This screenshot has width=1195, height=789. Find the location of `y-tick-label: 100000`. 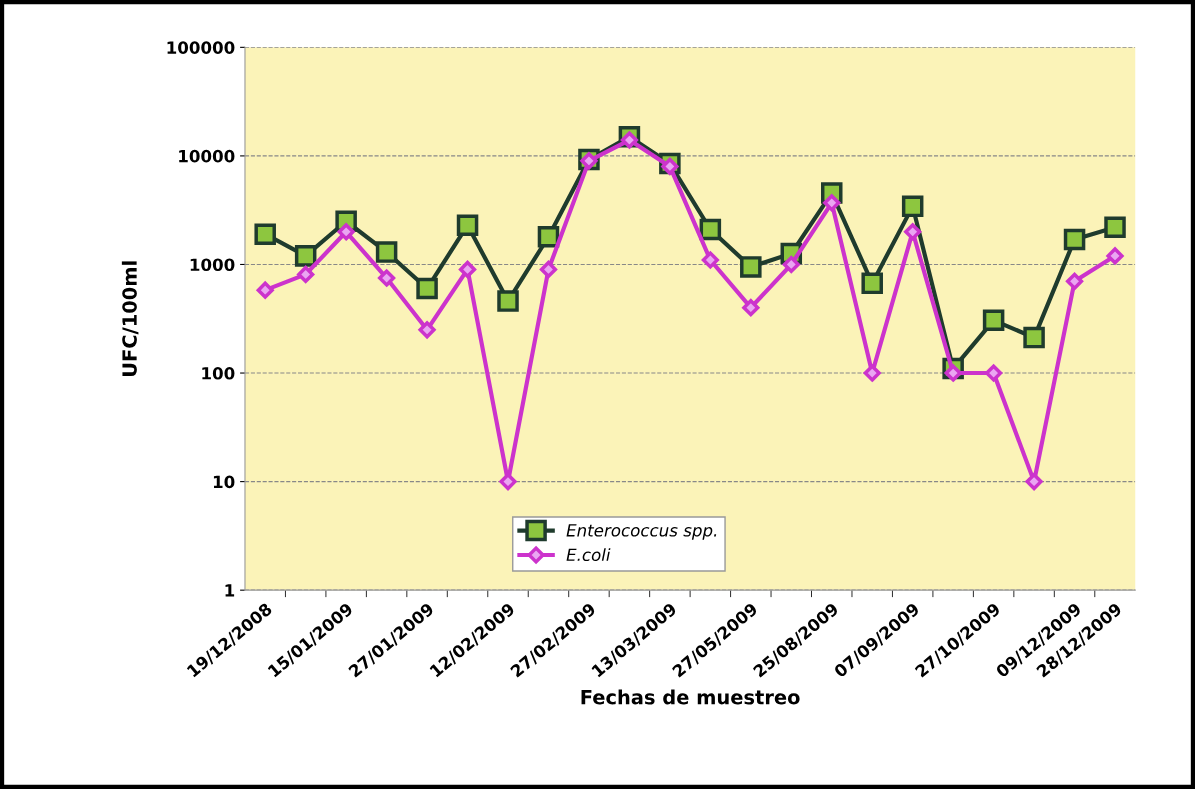

y-tick-label: 100000 is located at coordinates (201, 47).